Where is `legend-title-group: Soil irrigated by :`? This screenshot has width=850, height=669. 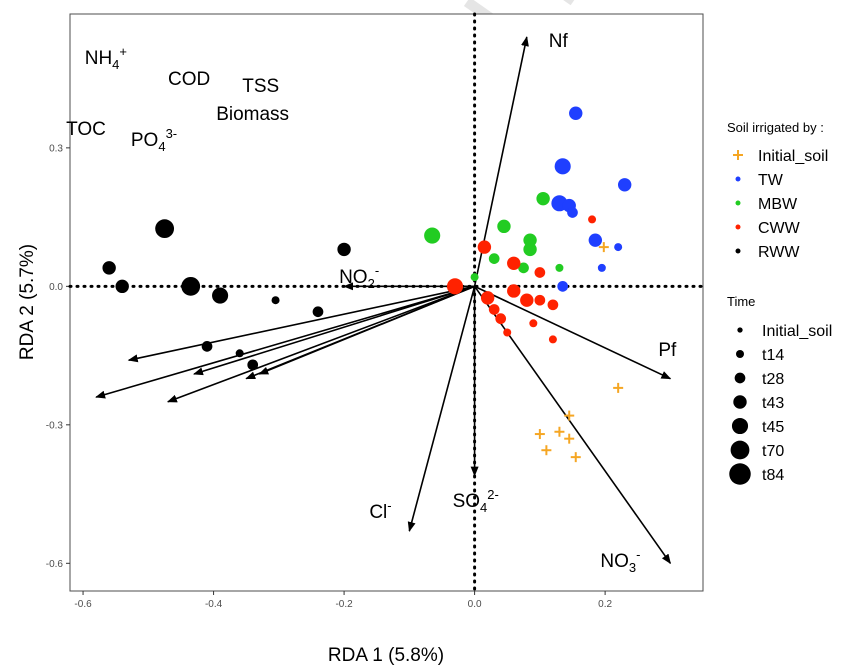 legend-title-group: Soil irrigated by : is located at coordinates (775, 127).